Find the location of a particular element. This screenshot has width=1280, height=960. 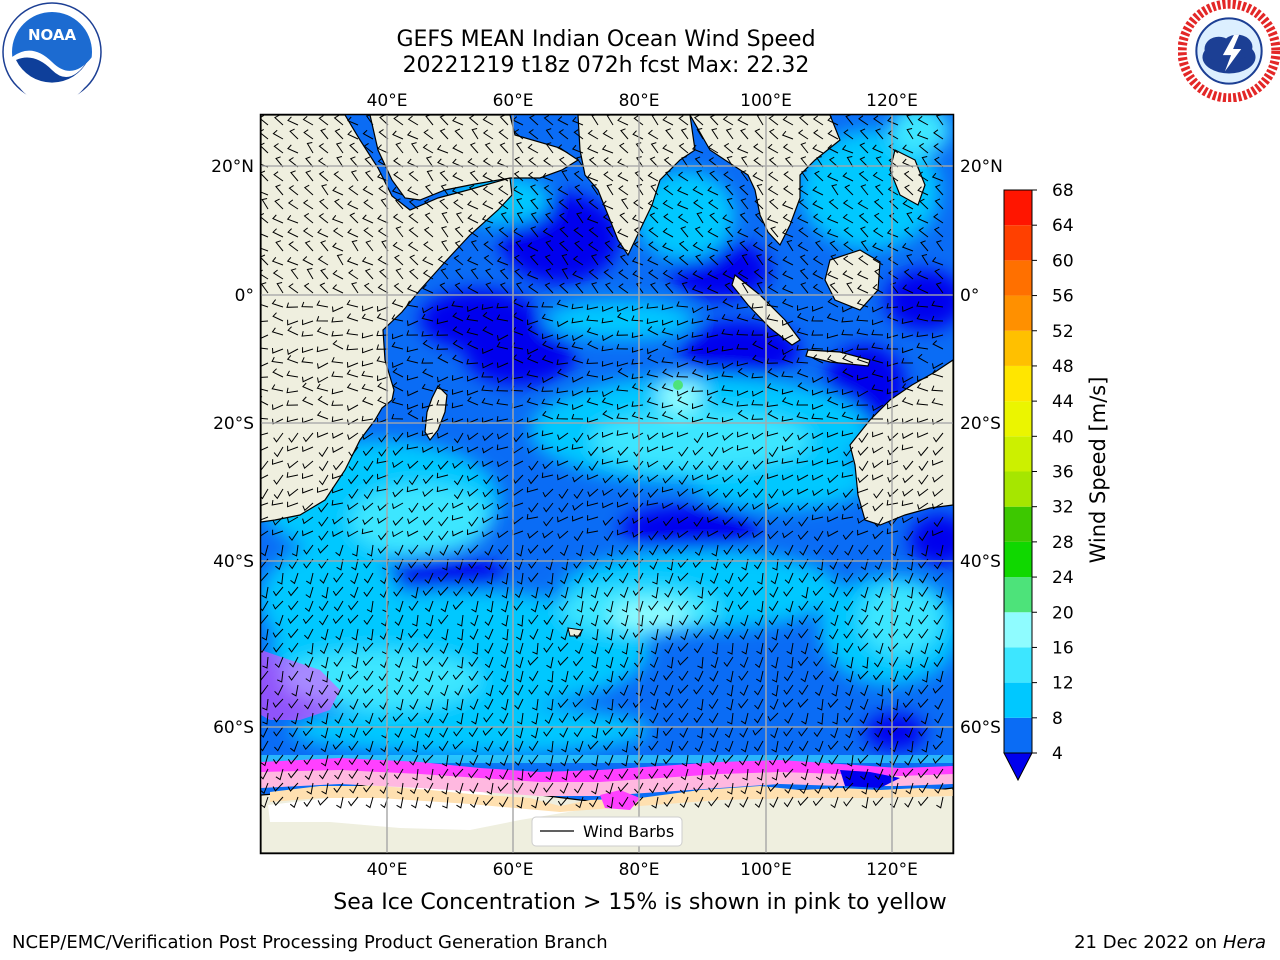

lat-labels-left: 20°N 0° 20°S 40°S 60°S is located at coordinates (232, 447).